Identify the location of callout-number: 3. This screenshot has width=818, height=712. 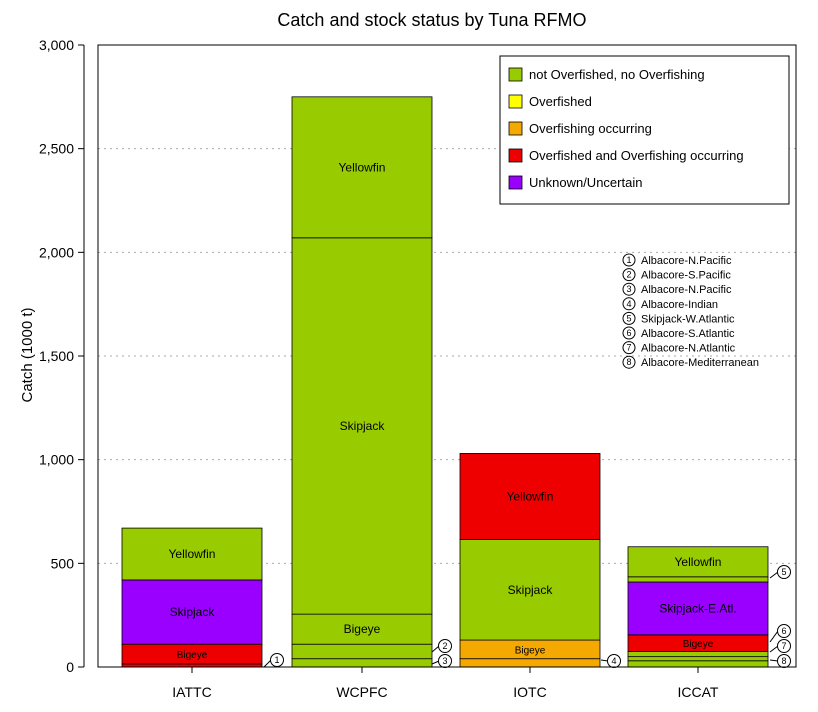
(444, 661).